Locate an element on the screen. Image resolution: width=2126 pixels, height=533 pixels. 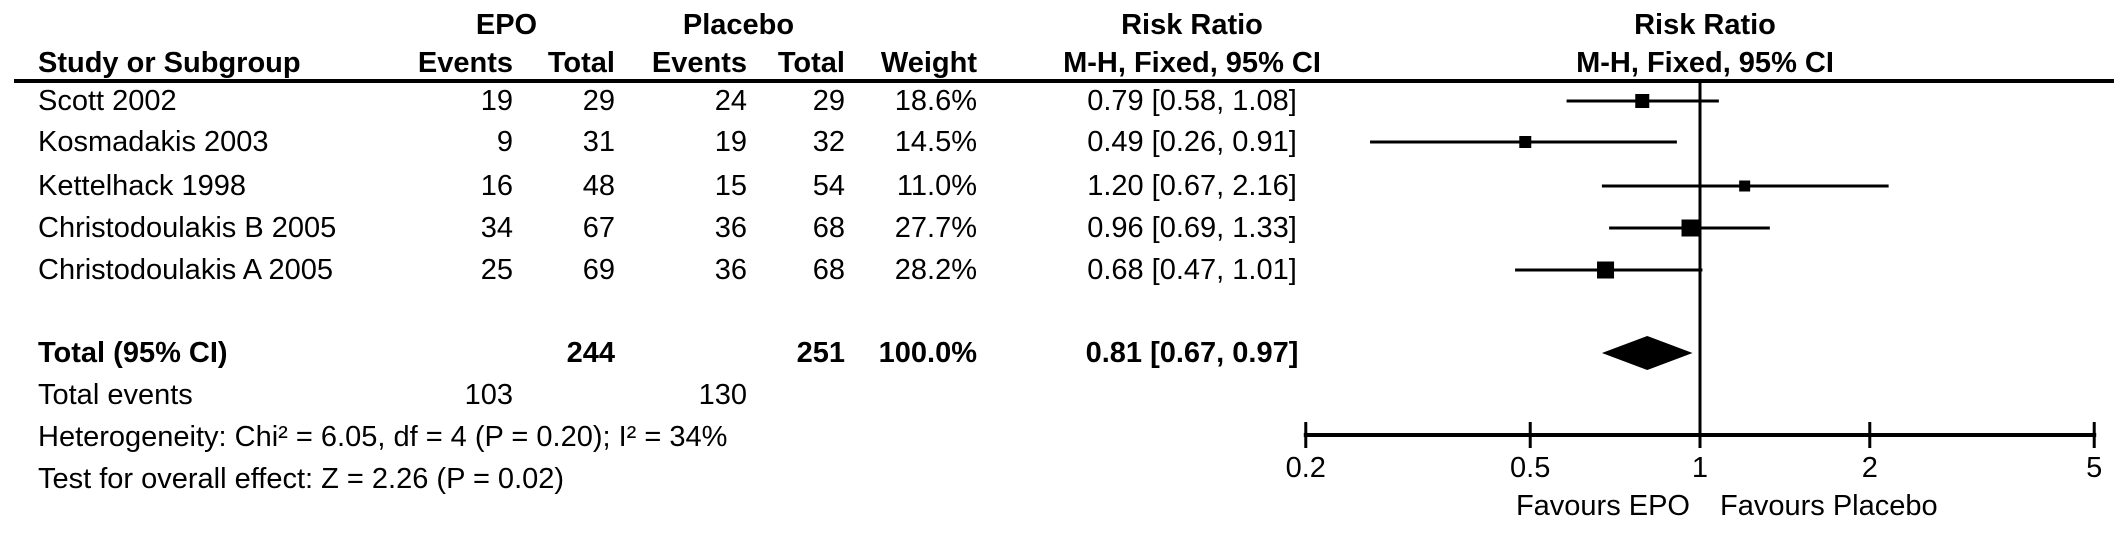
effect-title-column: Risk Ratio is located at coordinates (1192, 25).